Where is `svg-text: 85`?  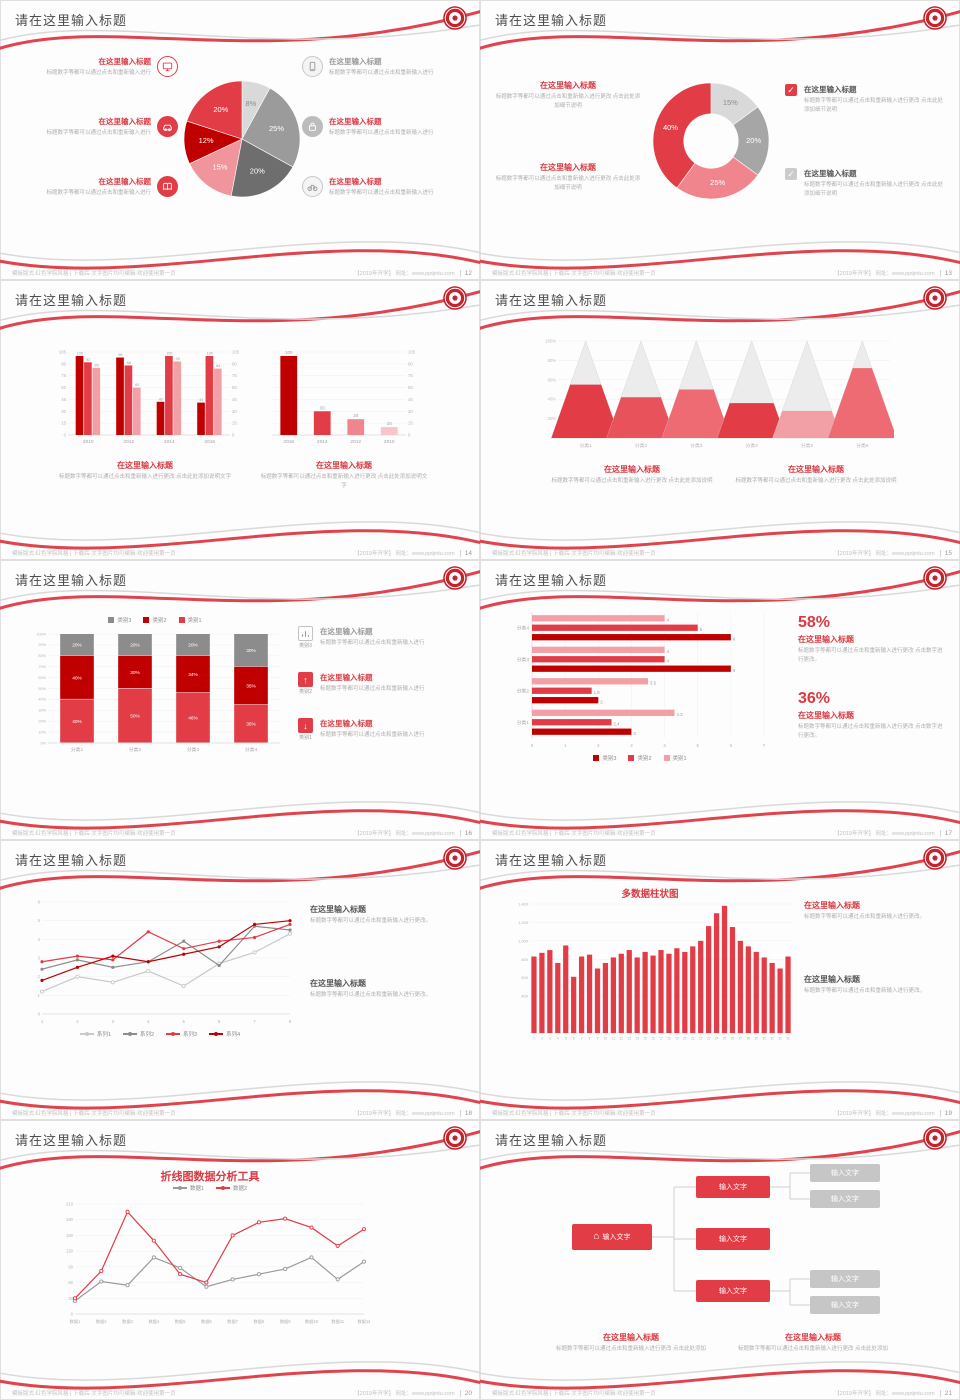
svg-text: 85 is located at coordinates (97, 365).